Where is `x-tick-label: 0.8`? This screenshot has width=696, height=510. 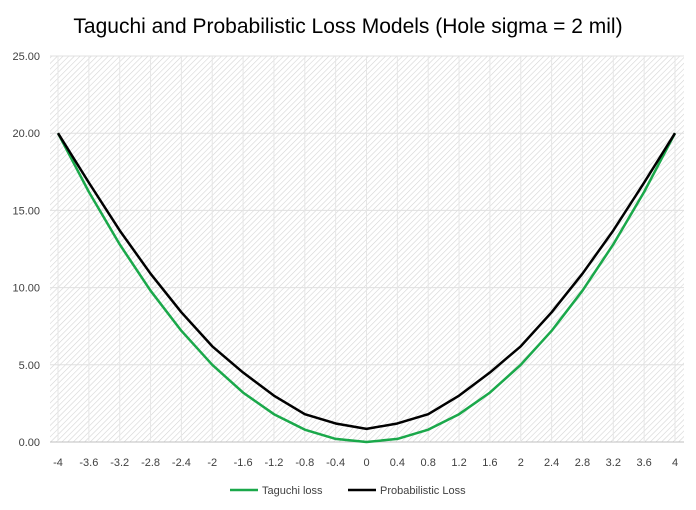 x-tick-label: 0.8 is located at coordinates (428, 463).